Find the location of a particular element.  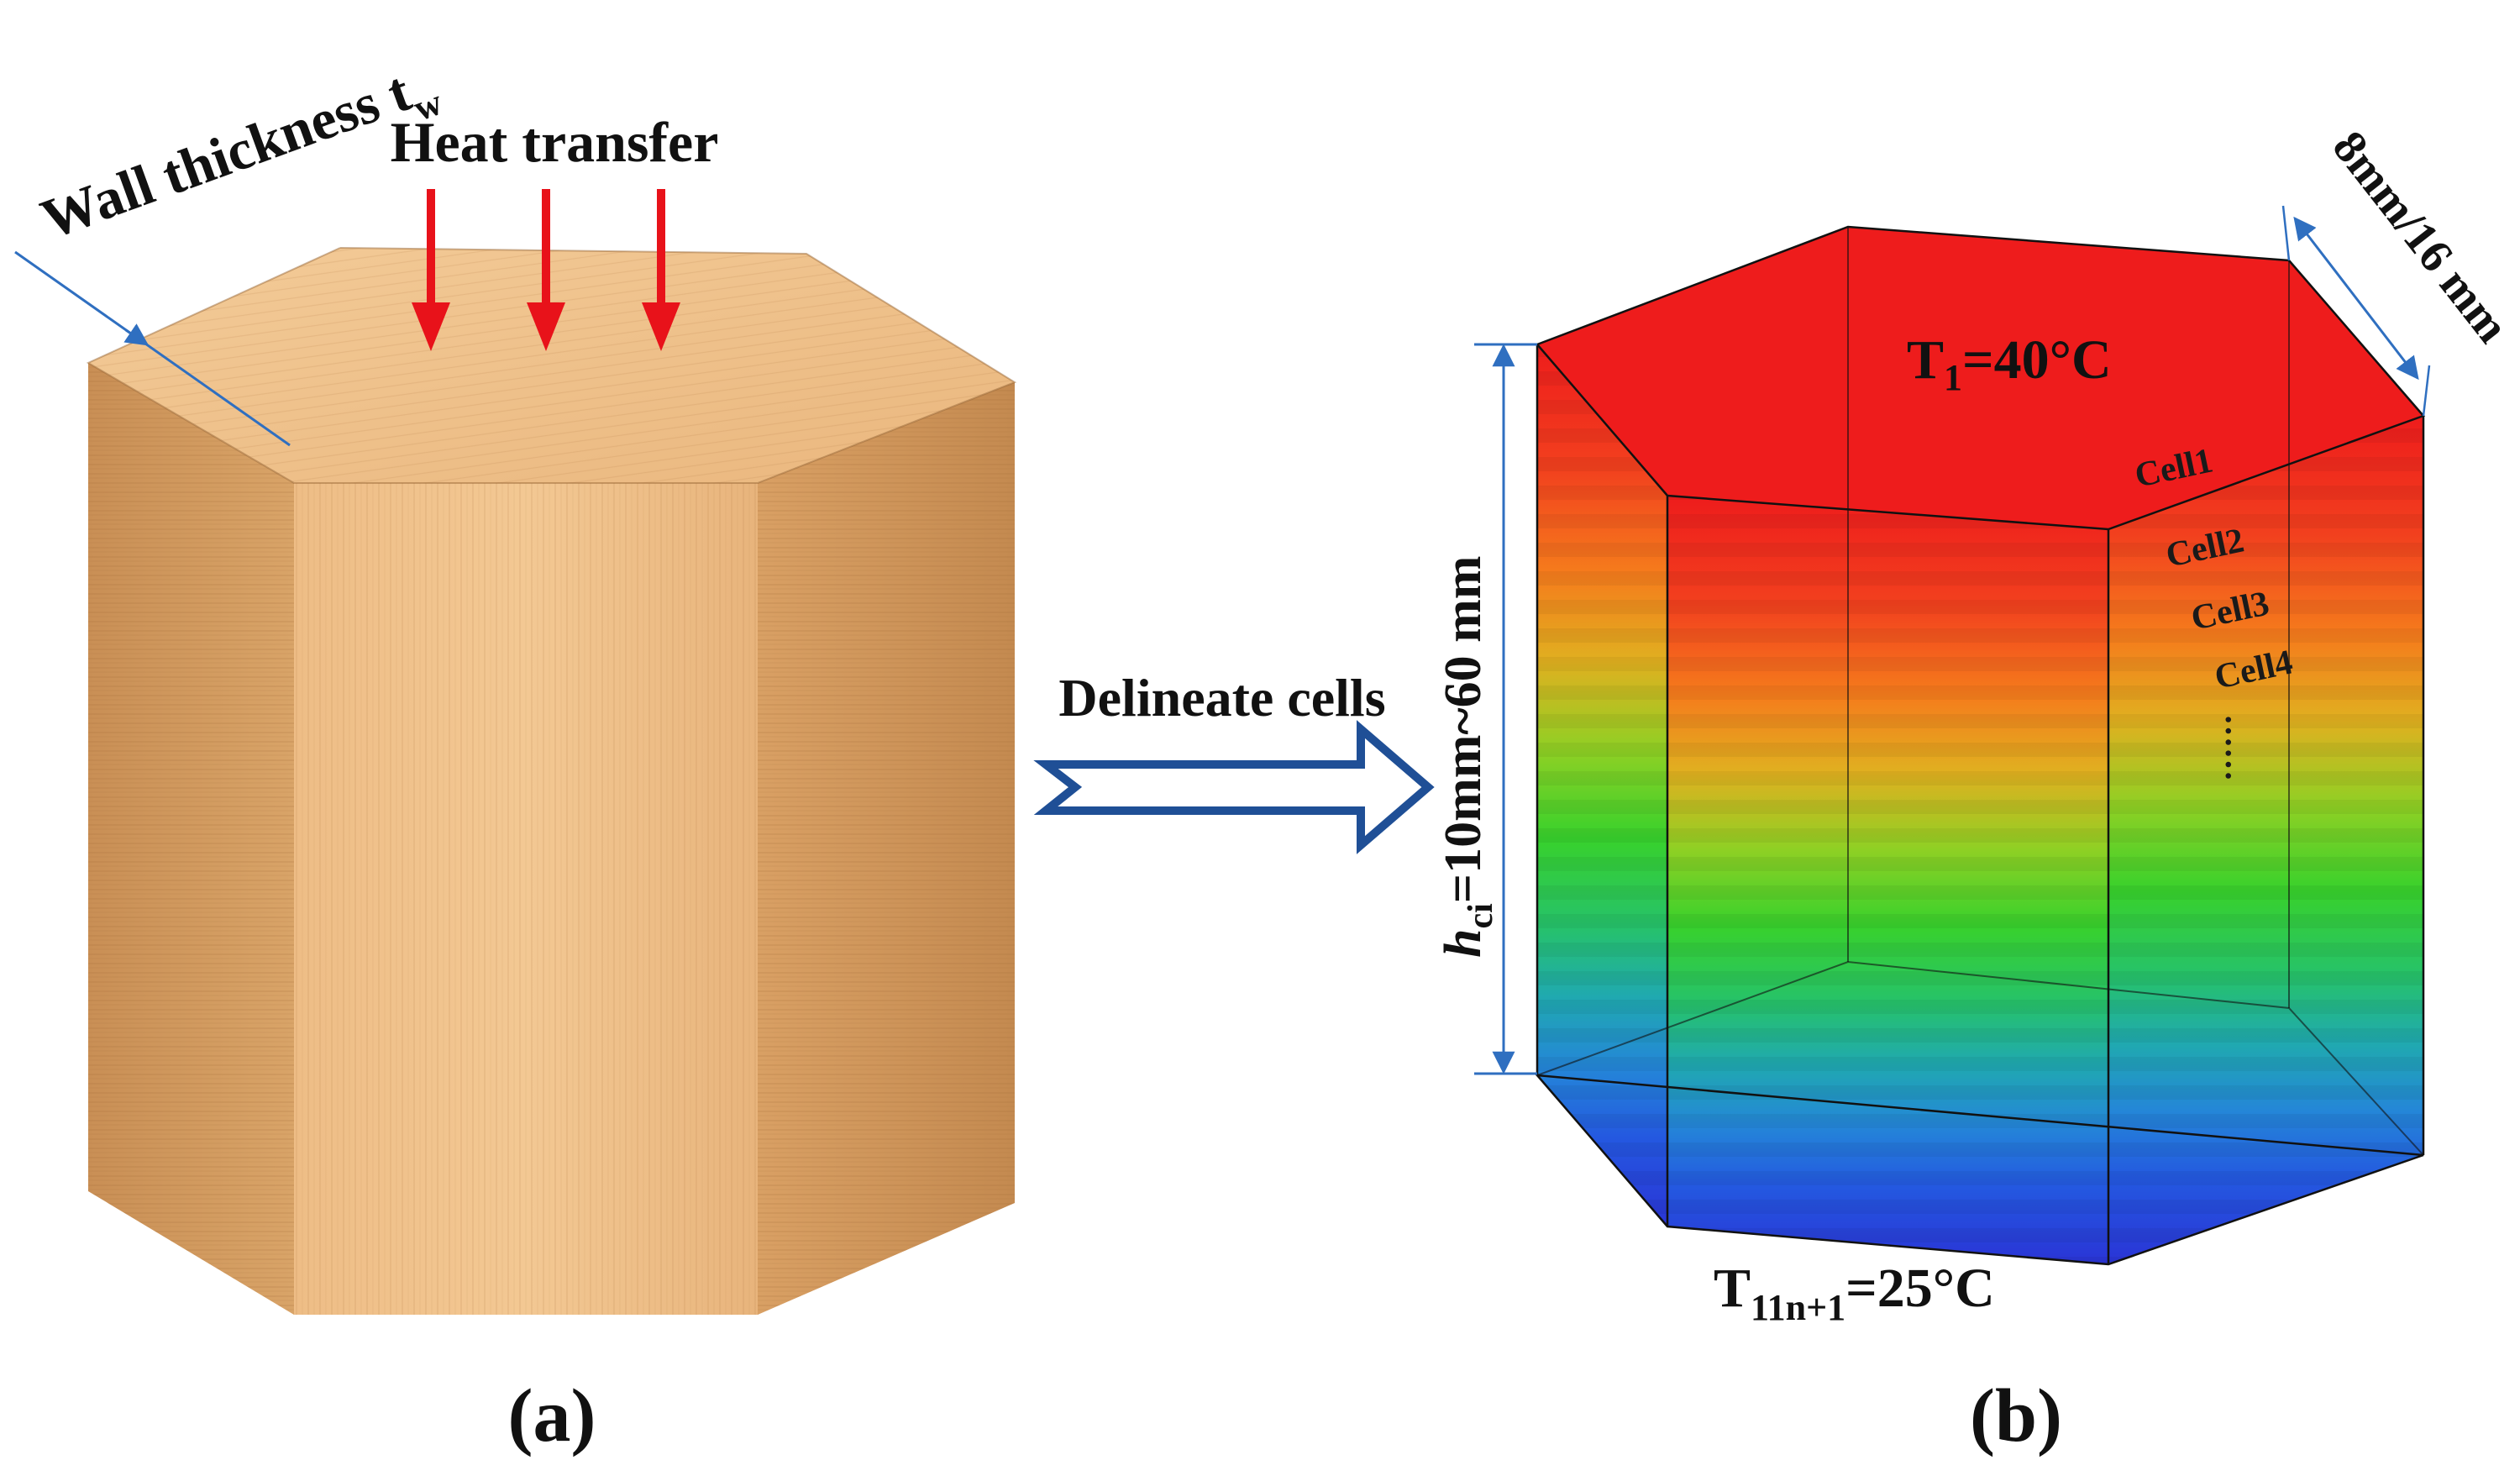

side-dimension-label: 8mm/16 mm is located at coordinates (2421, 237).